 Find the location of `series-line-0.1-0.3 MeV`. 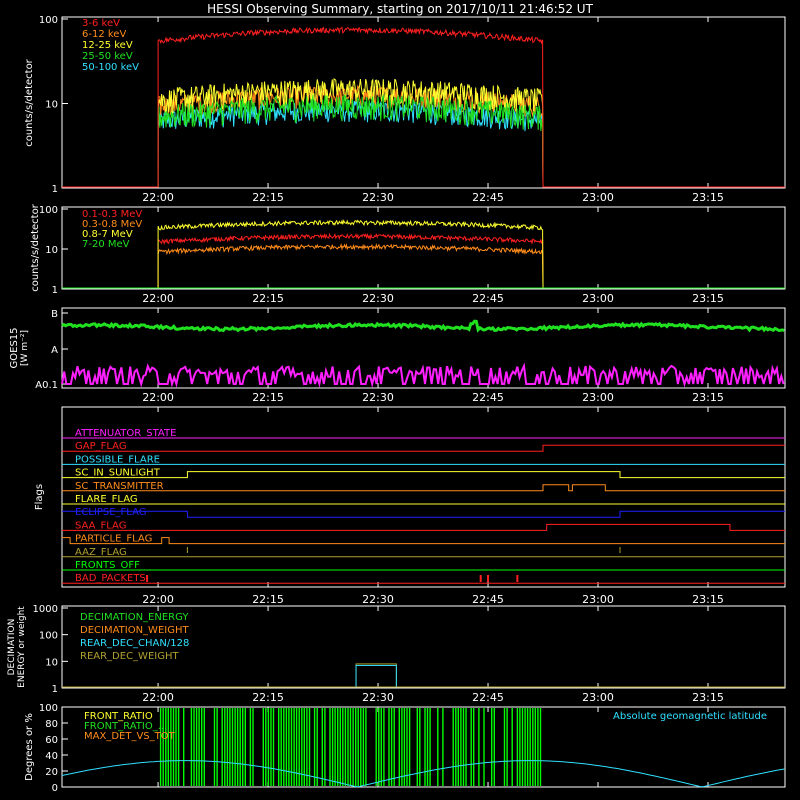

series-line-0.1-0.3 MeV is located at coordinates (423, 260).